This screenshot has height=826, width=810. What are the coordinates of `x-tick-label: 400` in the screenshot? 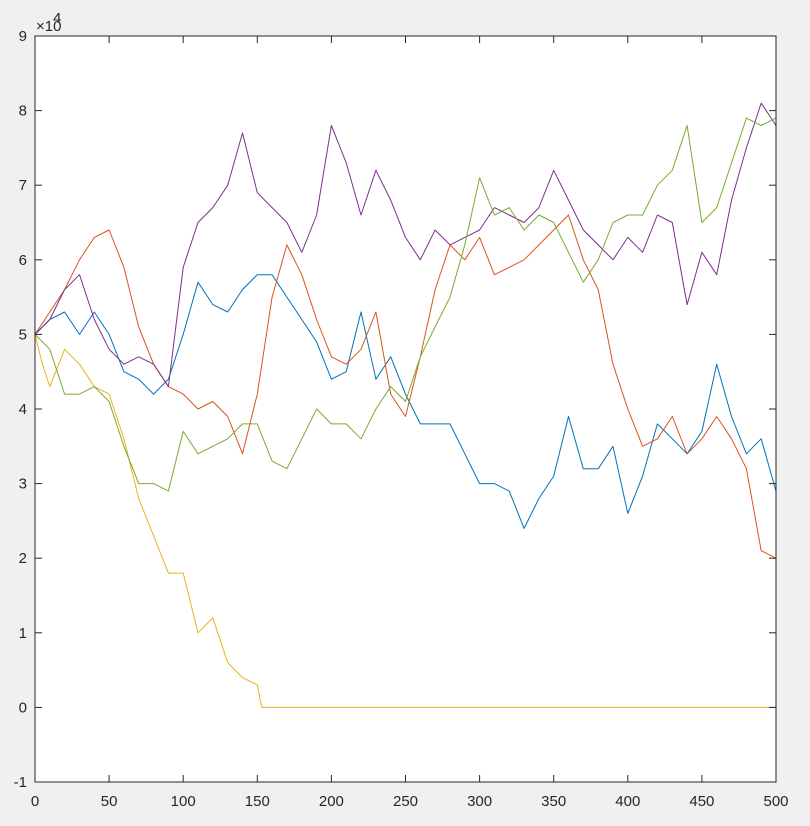 It's located at (627, 801).